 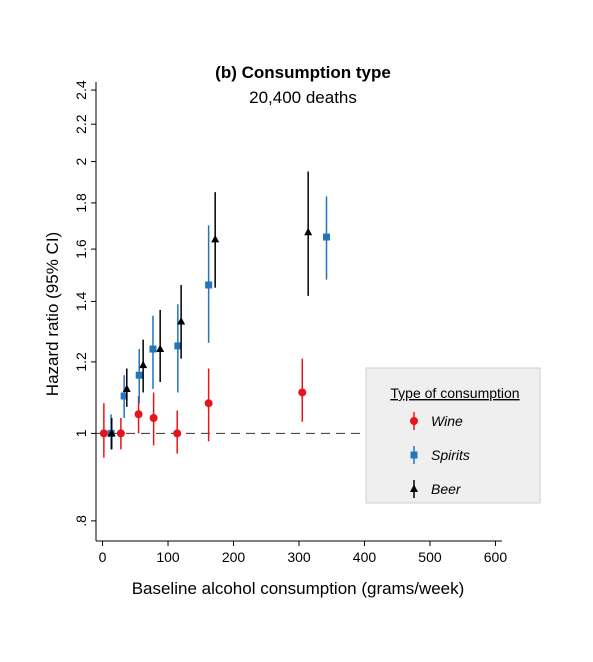 I want to click on y-tick-label: 2.2, so click(x=81, y=124).